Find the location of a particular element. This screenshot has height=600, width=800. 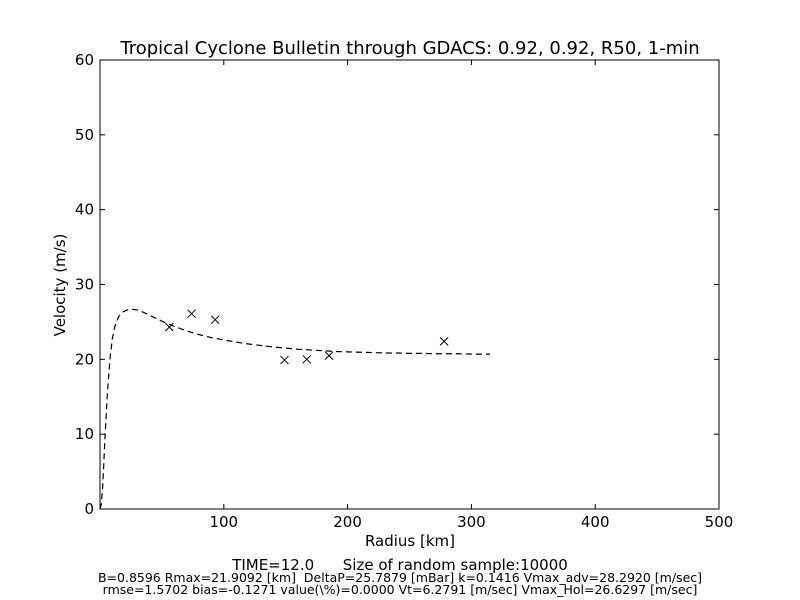

y-tick-label: 30 is located at coordinates (84, 285).